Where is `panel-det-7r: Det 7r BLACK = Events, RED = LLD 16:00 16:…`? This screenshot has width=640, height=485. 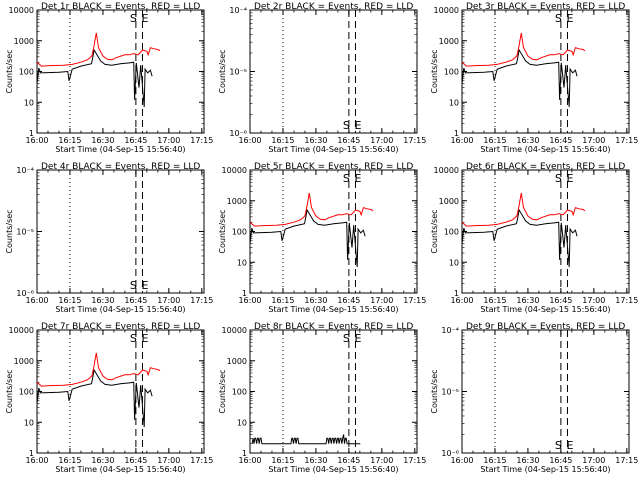
panel-det-7r: Det 7r BLACK = Events, RED = LLD 16:00 16:… is located at coordinates (109, 398).